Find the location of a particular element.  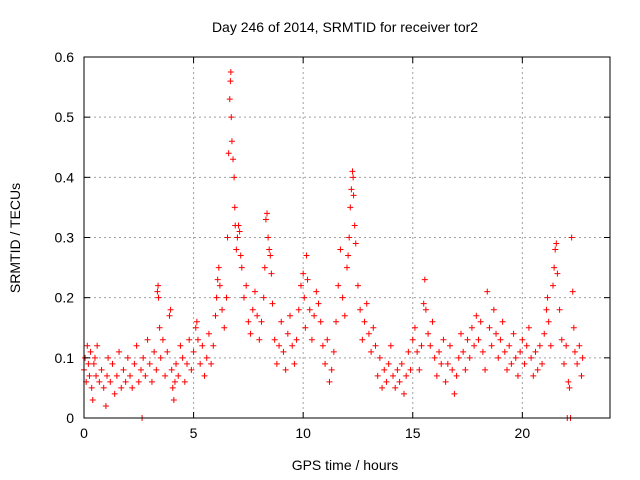

y-tick-label: 0.3 is located at coordinates (65, 238).